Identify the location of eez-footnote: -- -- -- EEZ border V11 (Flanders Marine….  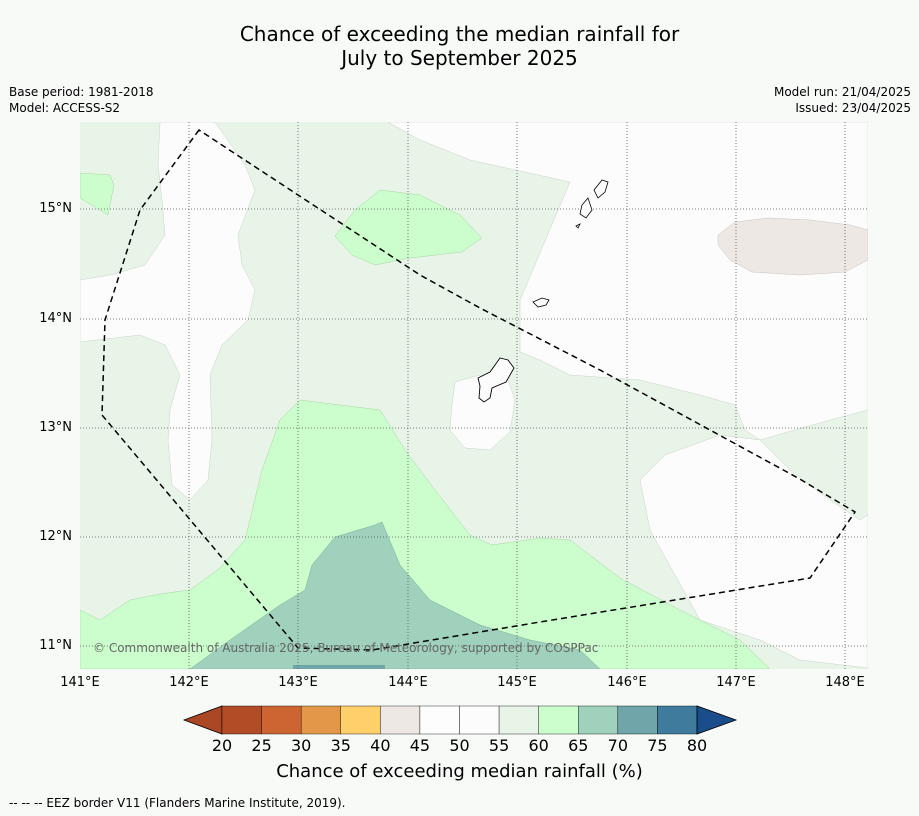
(177, 803).